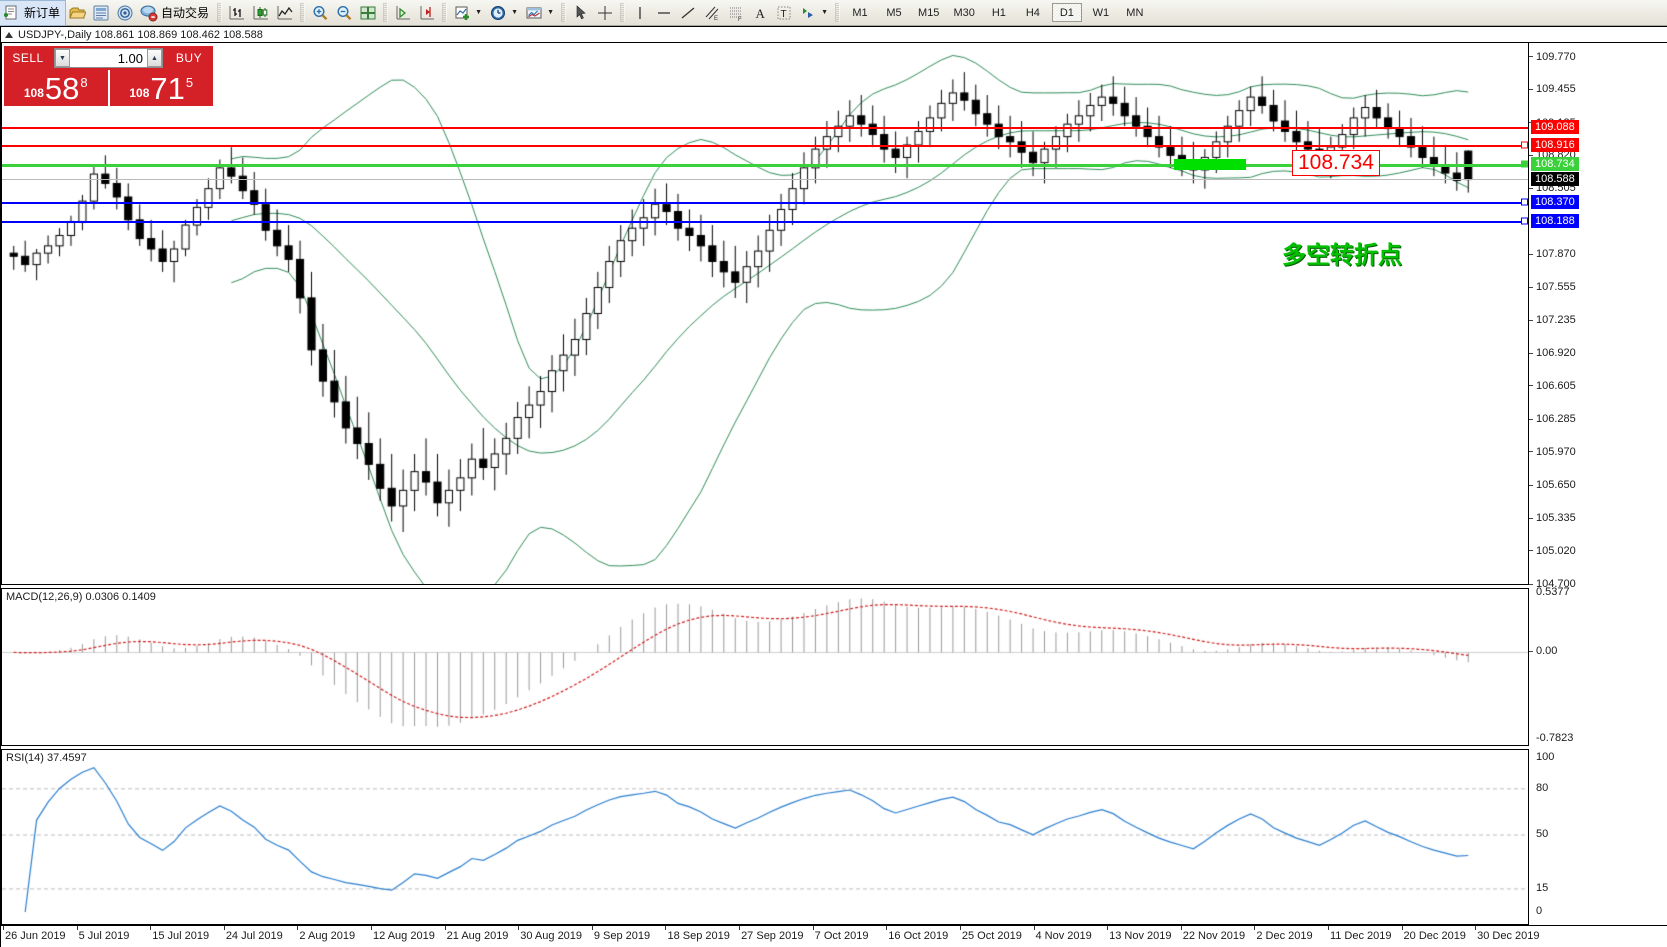 This screenshot has width=1667, height=947. Describe the element at coordinates (664, 13) in the screenshot. I see `horizontal-line-tool` at that location.